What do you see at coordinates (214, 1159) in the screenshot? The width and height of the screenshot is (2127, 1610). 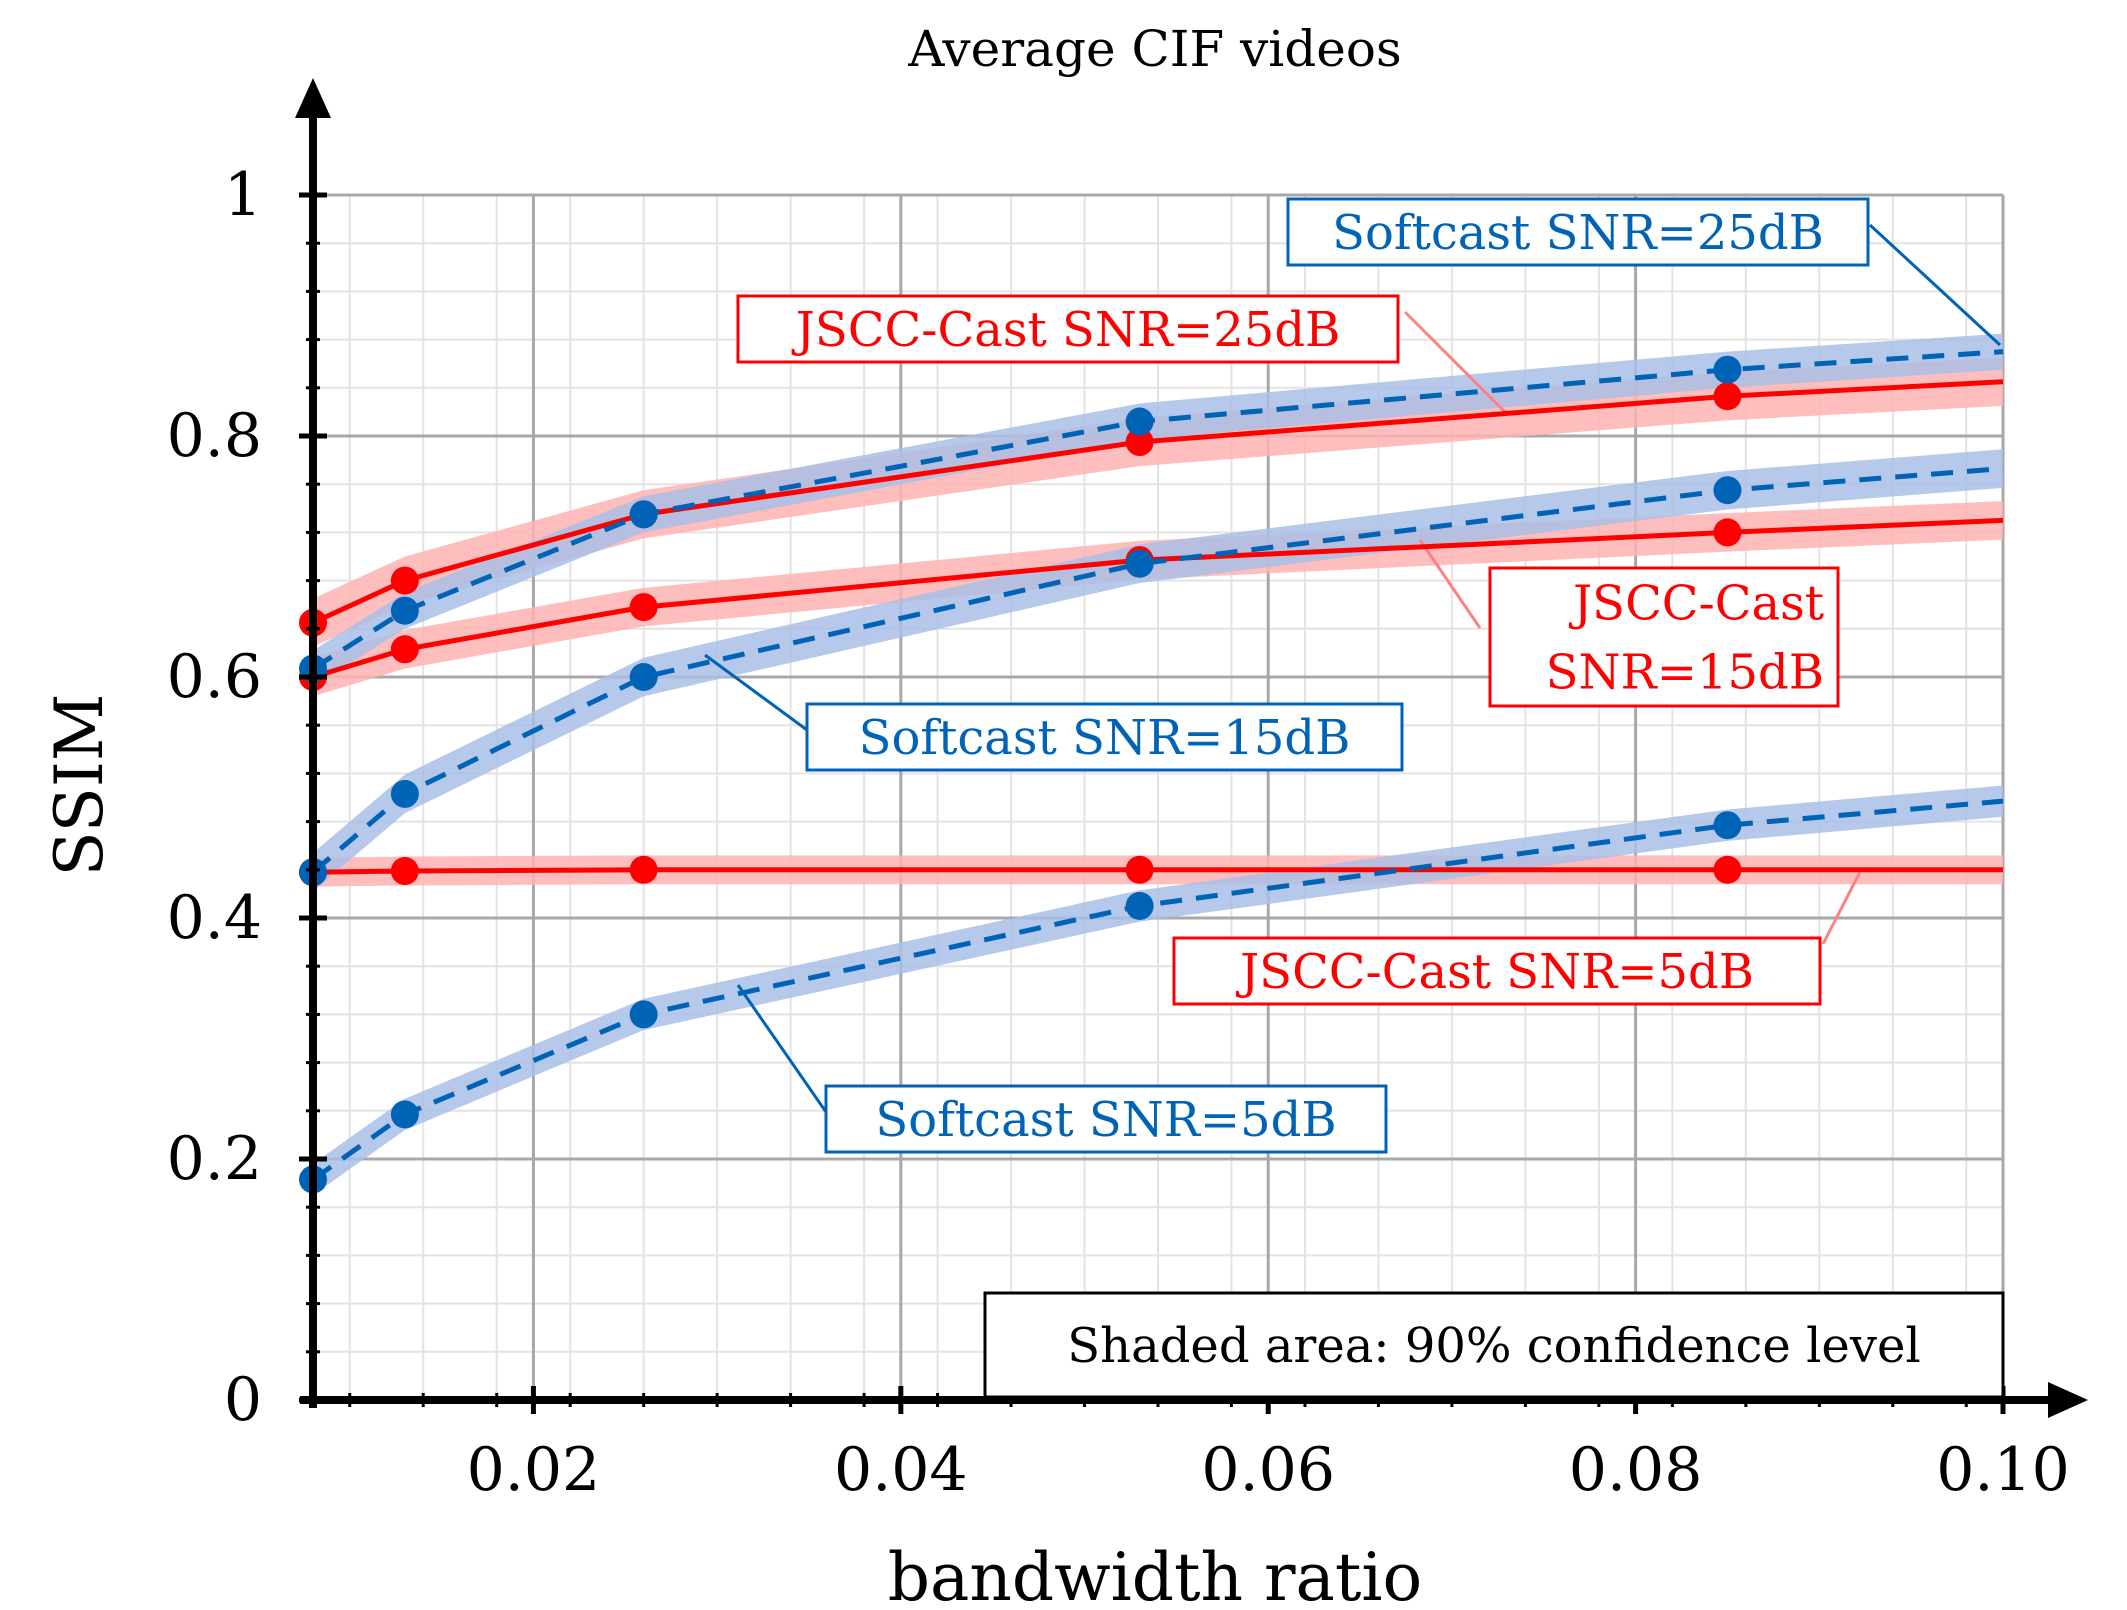 I see `y-tick-label: 0.2` at bounding box center [214, 1159].